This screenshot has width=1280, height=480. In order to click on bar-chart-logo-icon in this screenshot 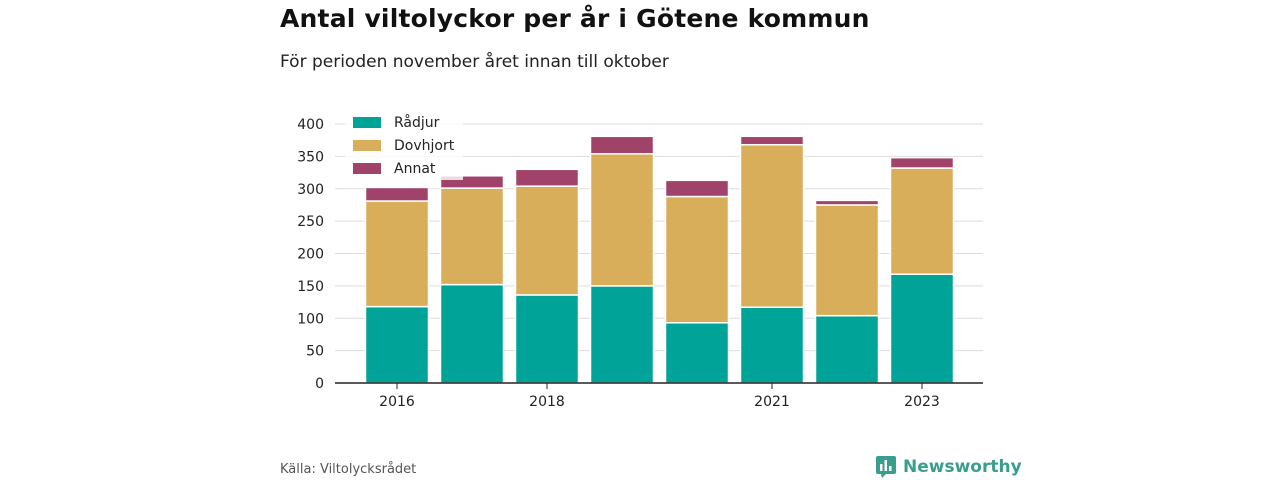, I will do `click(886, 467)`.